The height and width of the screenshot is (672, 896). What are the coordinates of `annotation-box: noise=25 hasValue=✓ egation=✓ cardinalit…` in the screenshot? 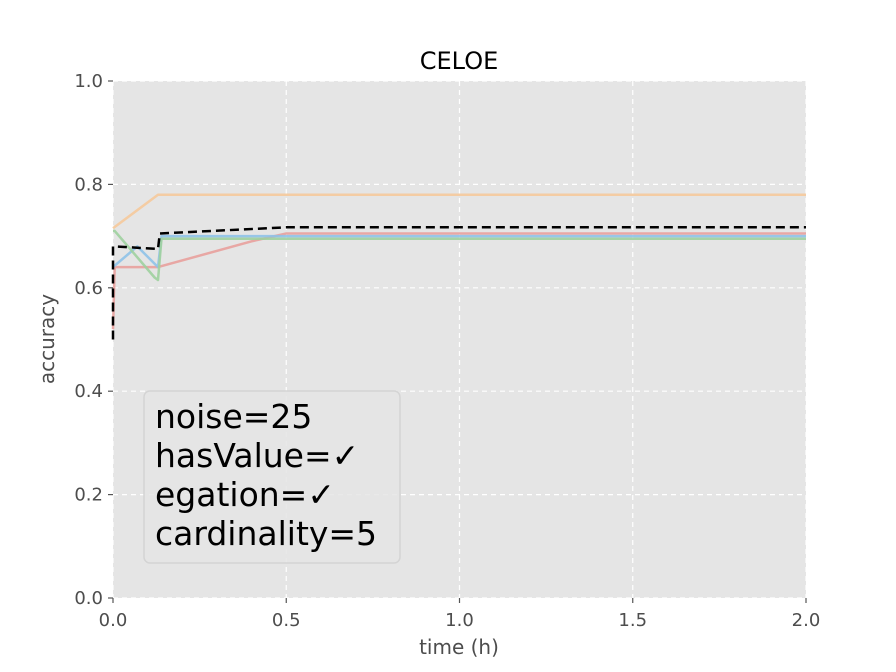 It's located at (272, 477).